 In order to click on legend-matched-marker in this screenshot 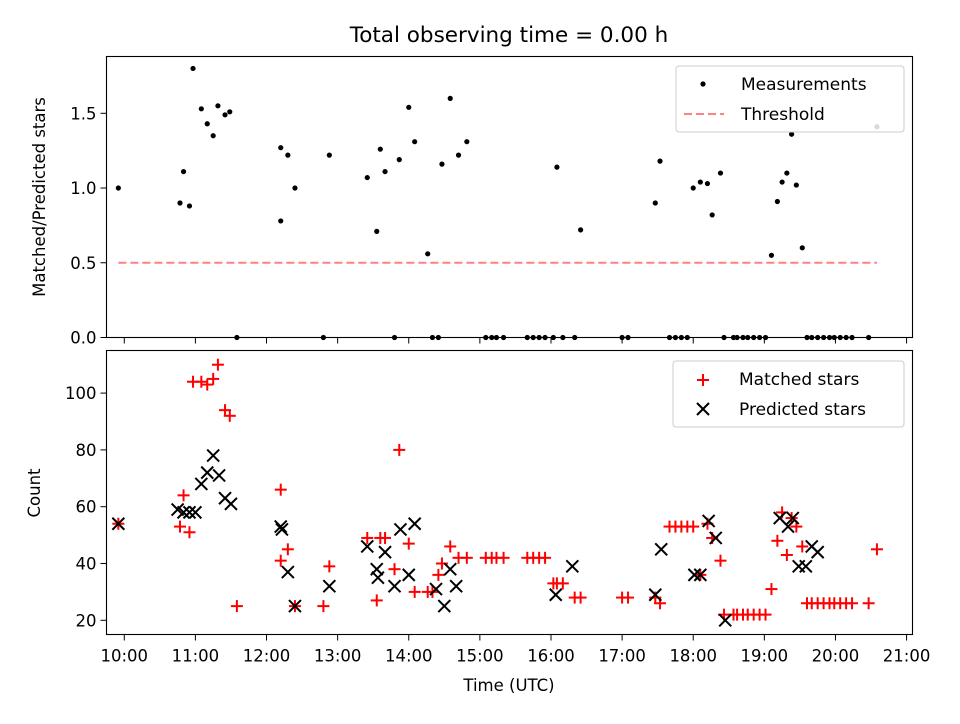, I will do `click(703, 380)`.